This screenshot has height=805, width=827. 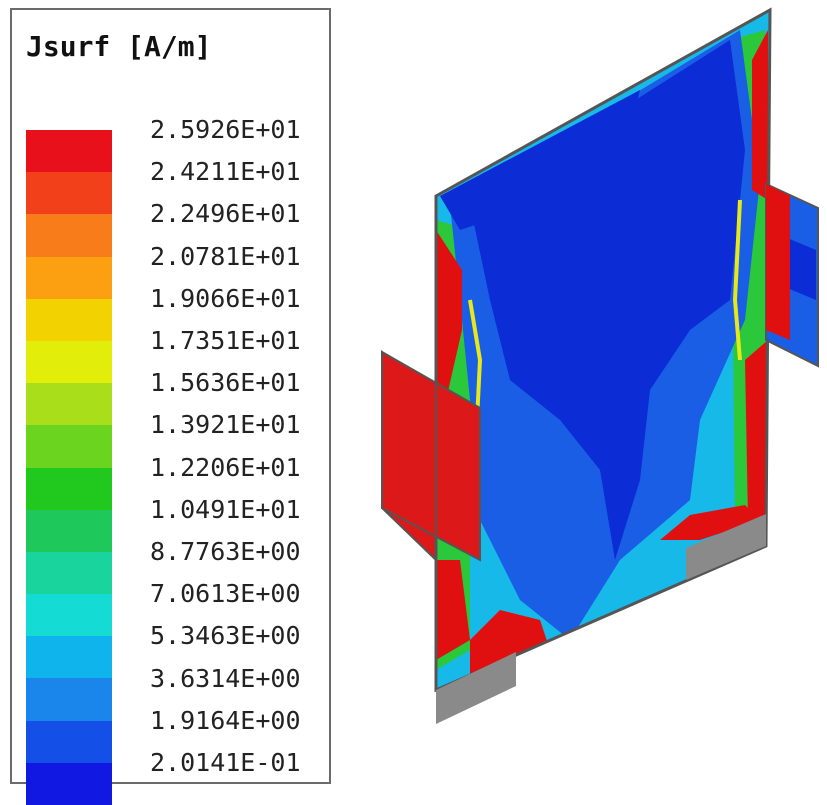 What do you see at coordinates (225, 551) in the screenshot?
I see `tick-label: 8.7763E+00` at bounding box center [225, 551].